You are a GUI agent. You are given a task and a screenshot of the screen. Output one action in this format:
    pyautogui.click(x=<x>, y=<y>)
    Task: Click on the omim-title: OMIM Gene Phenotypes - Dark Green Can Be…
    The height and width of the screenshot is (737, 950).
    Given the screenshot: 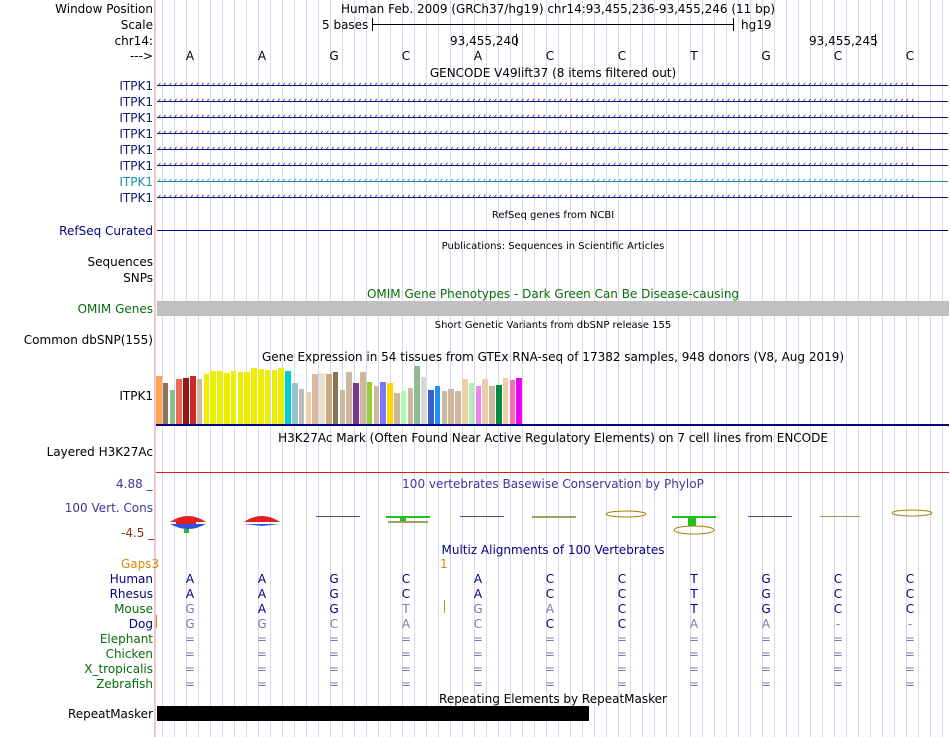 What is the action you would take?
    pyautogui.click(x=553, y=294)
    